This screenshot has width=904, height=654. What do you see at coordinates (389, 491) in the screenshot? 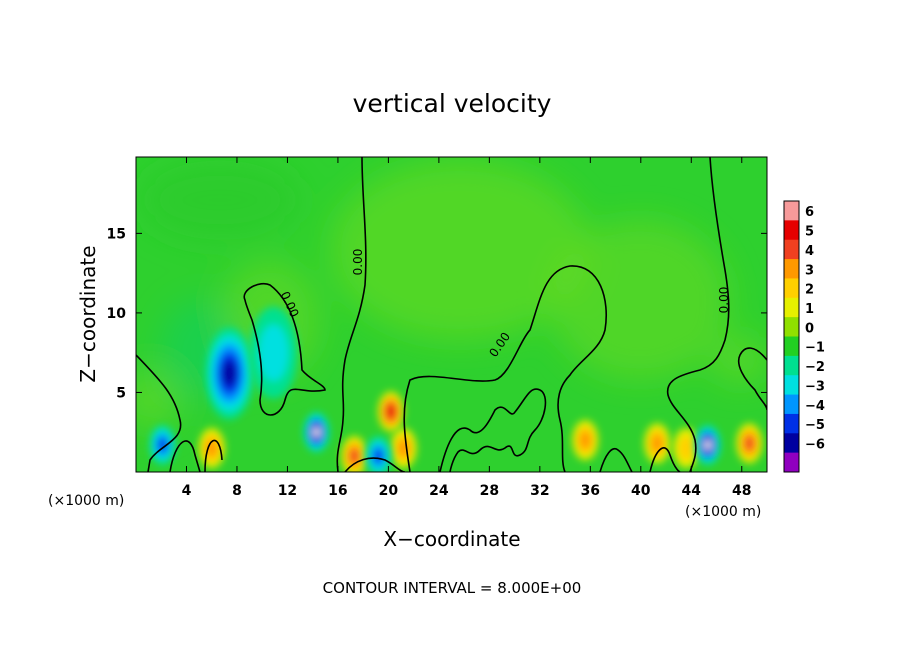
I see `x-tick-label: 20` at bounding box center [389, 491].